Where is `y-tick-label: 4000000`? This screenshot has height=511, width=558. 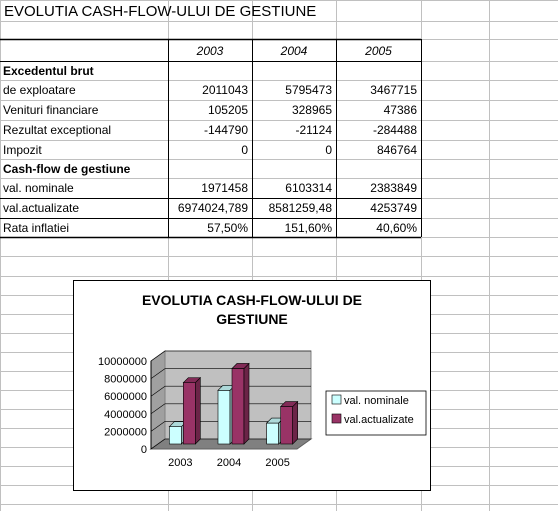
y-tick-label: 4000000 is located at coordinates (125, 415).